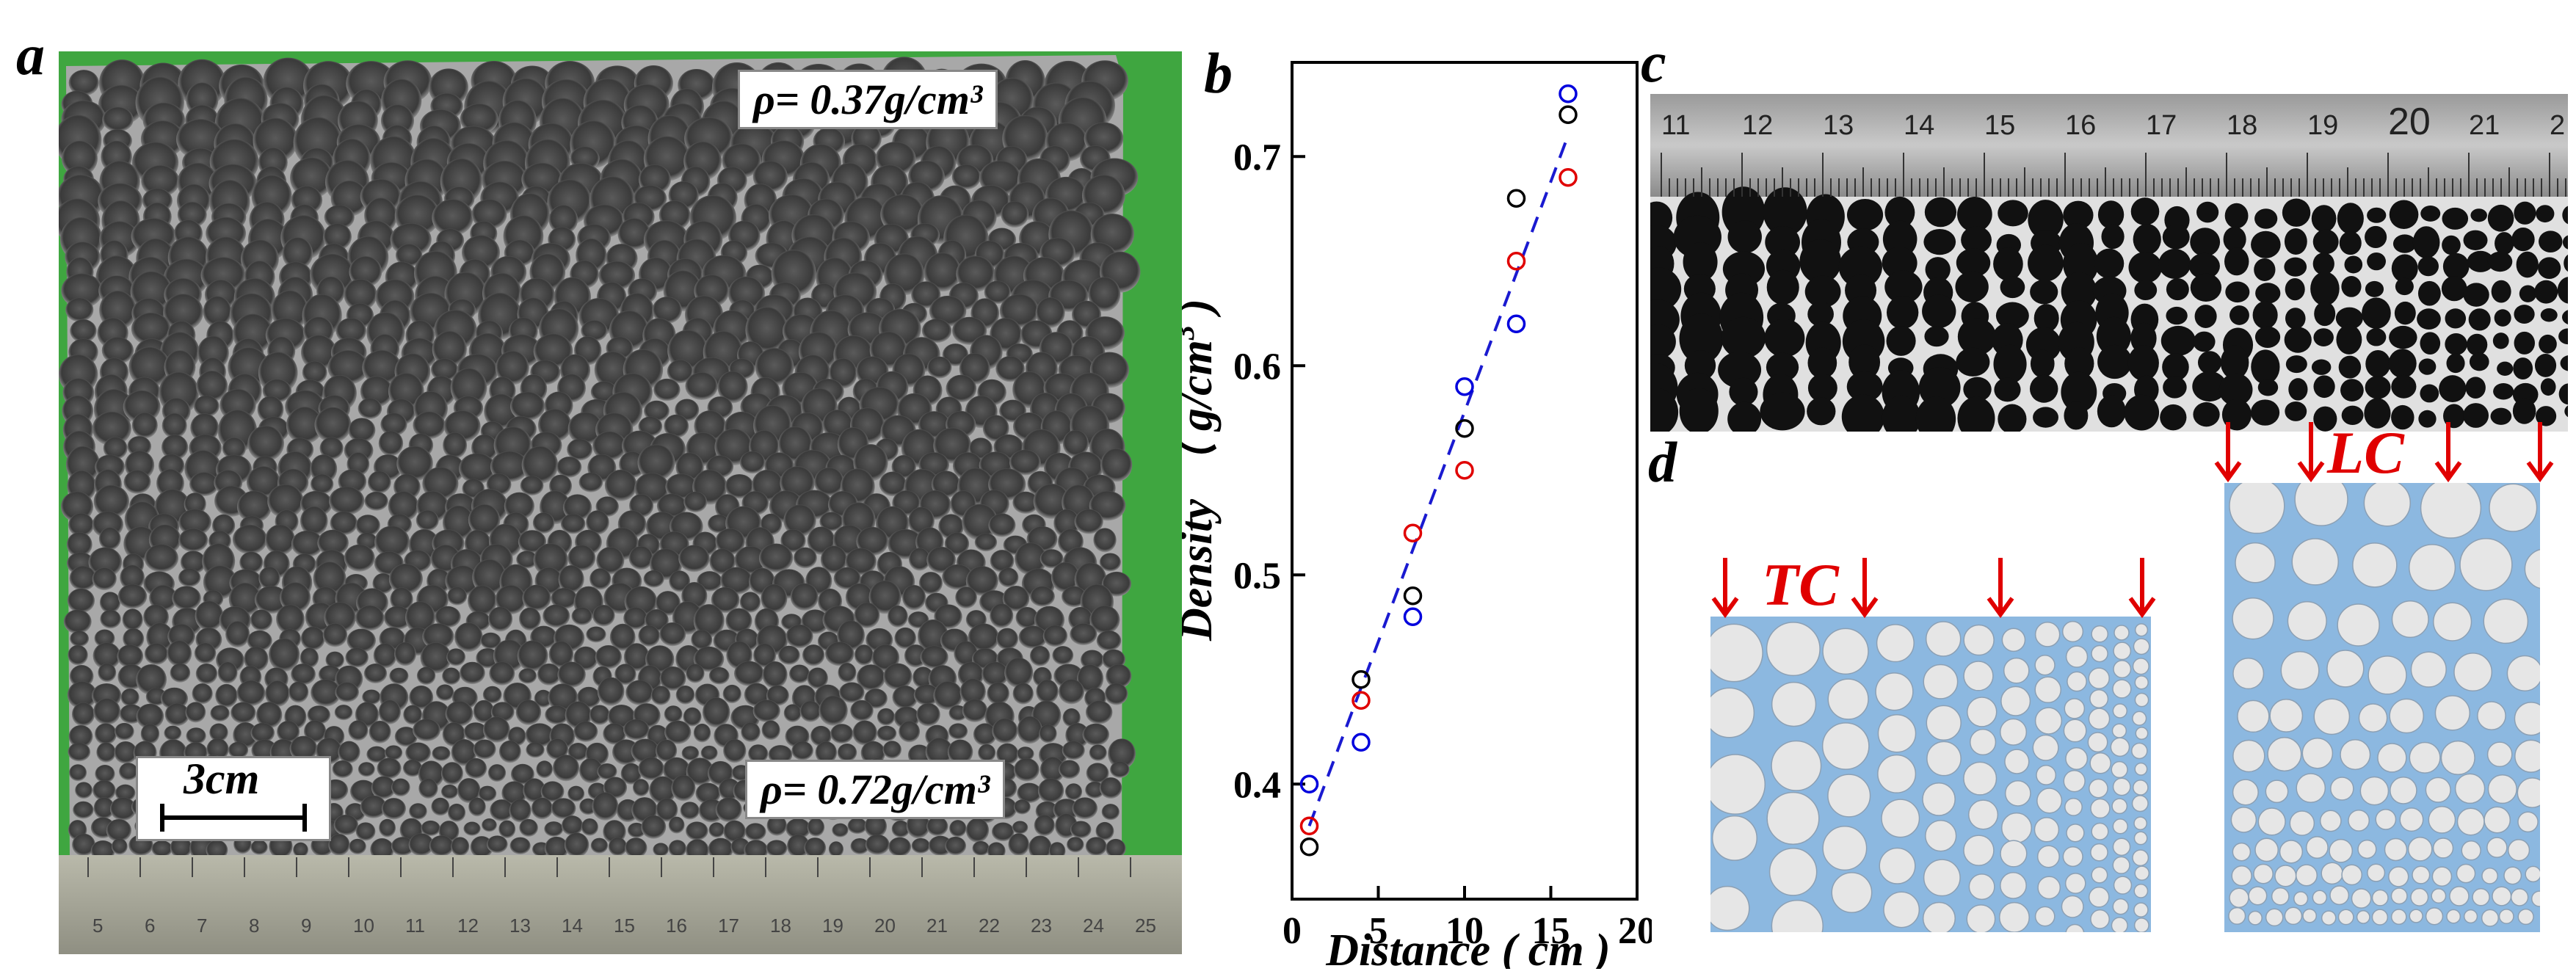 This screenshot has width=2576, height=974. What do you see at coordinates (1309, 825) in the screenshot?
I see `data-point-s1` at bounding box center [1309, 825].